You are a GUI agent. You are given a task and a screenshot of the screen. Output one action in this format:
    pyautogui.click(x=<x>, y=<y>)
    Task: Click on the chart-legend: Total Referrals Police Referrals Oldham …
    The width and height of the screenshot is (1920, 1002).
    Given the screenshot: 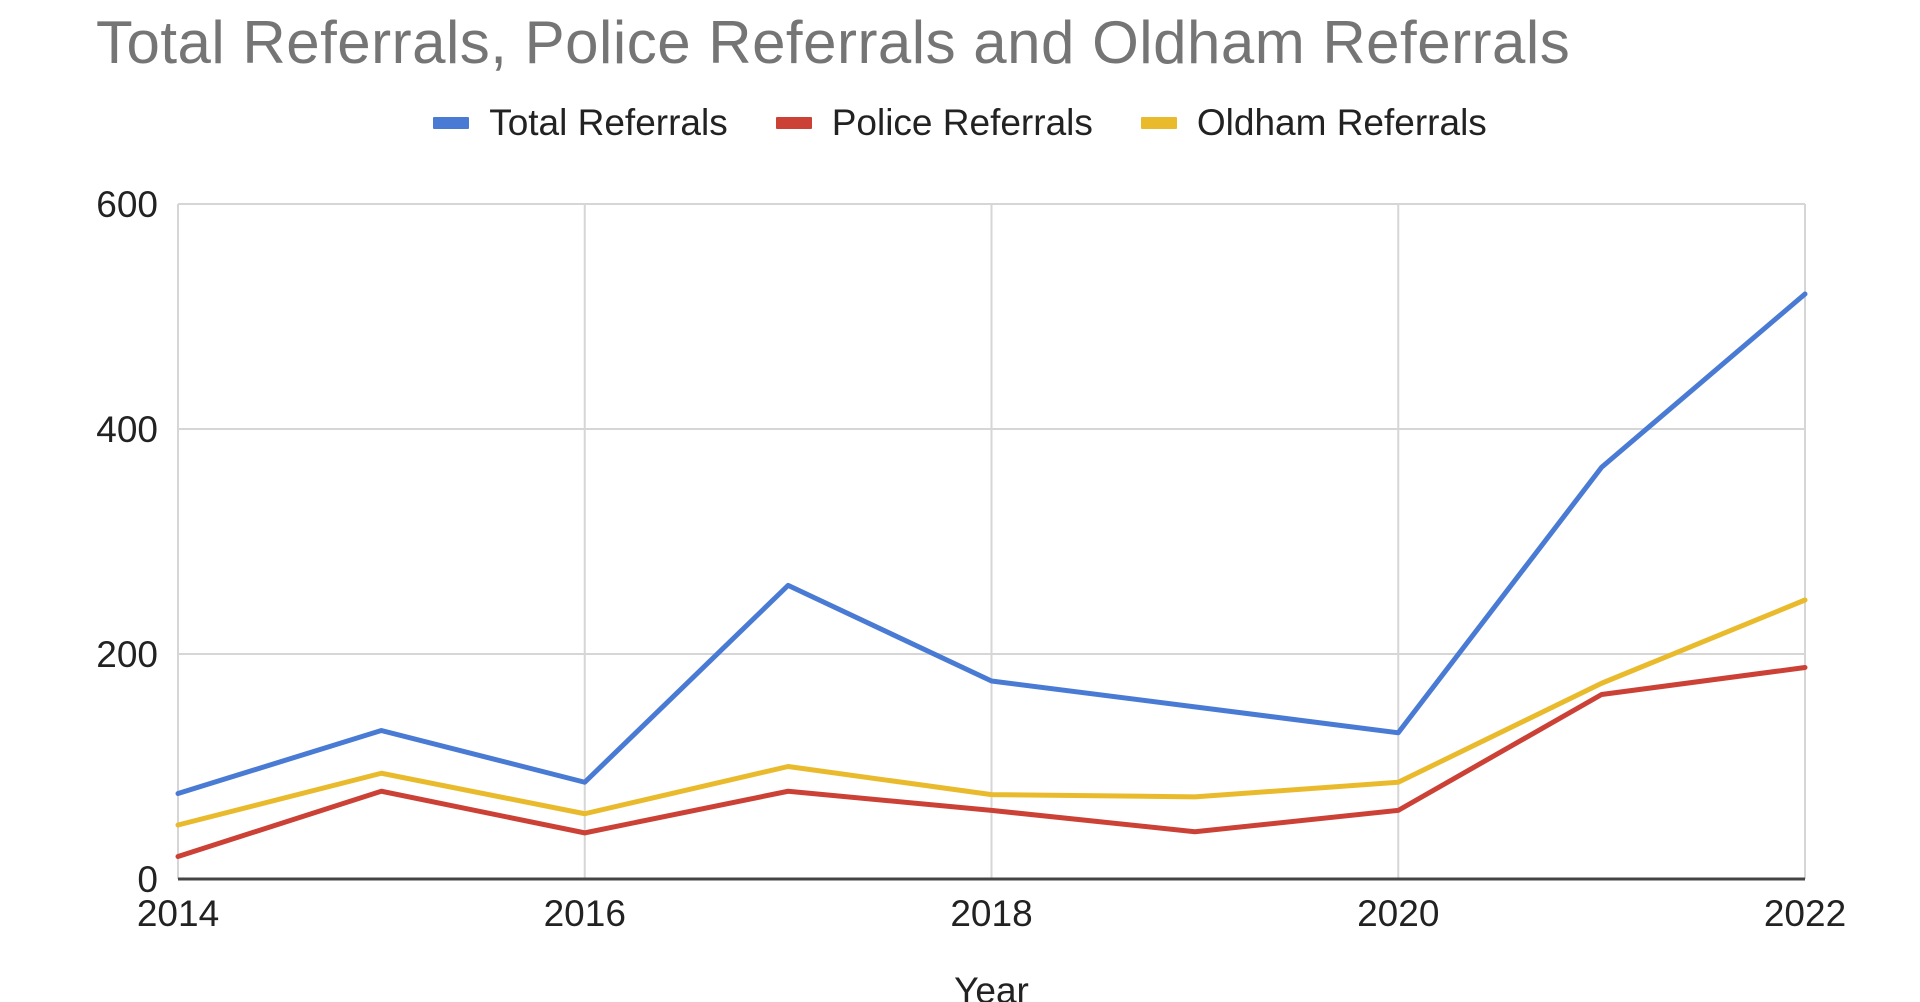 What is the action you would take?
    pyautogui.click(x=960, y=123)
    